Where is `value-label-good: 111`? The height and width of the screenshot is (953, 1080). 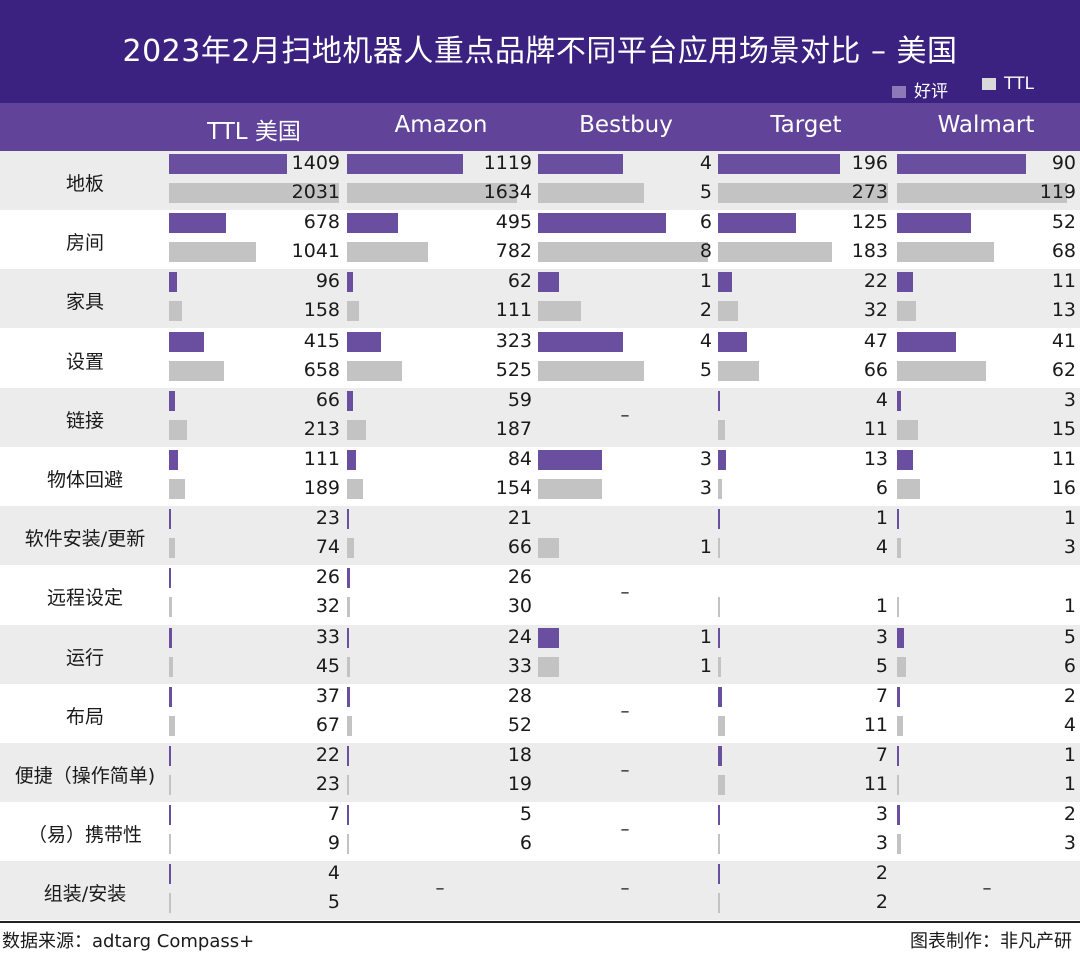 value-label-good: 111 is located at coordinates (321, 459).